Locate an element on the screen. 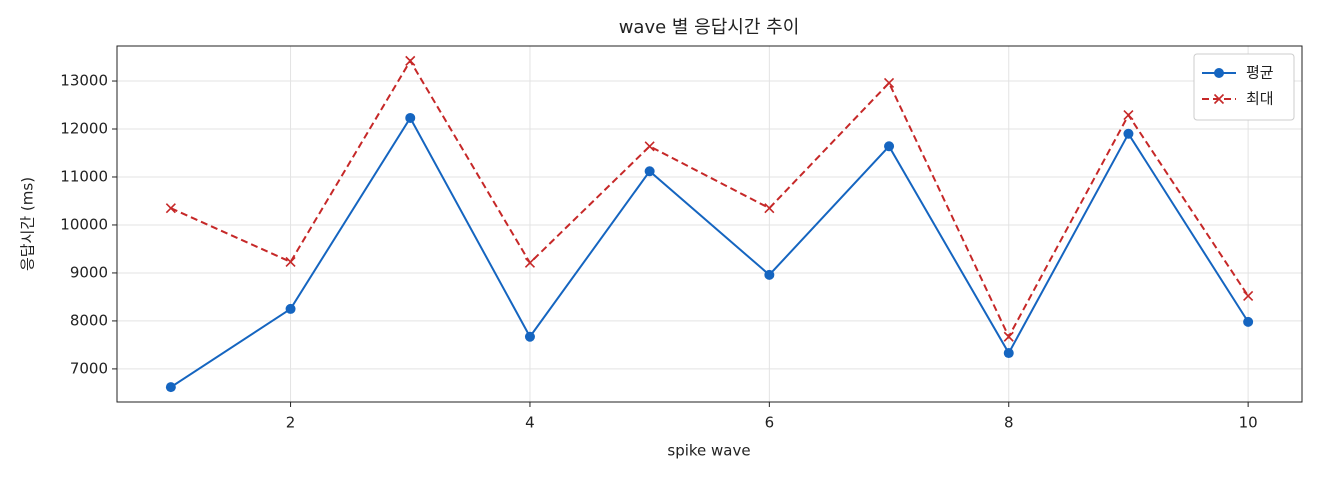  y-tick-label: 10000 is located at coordinates (84, 224).